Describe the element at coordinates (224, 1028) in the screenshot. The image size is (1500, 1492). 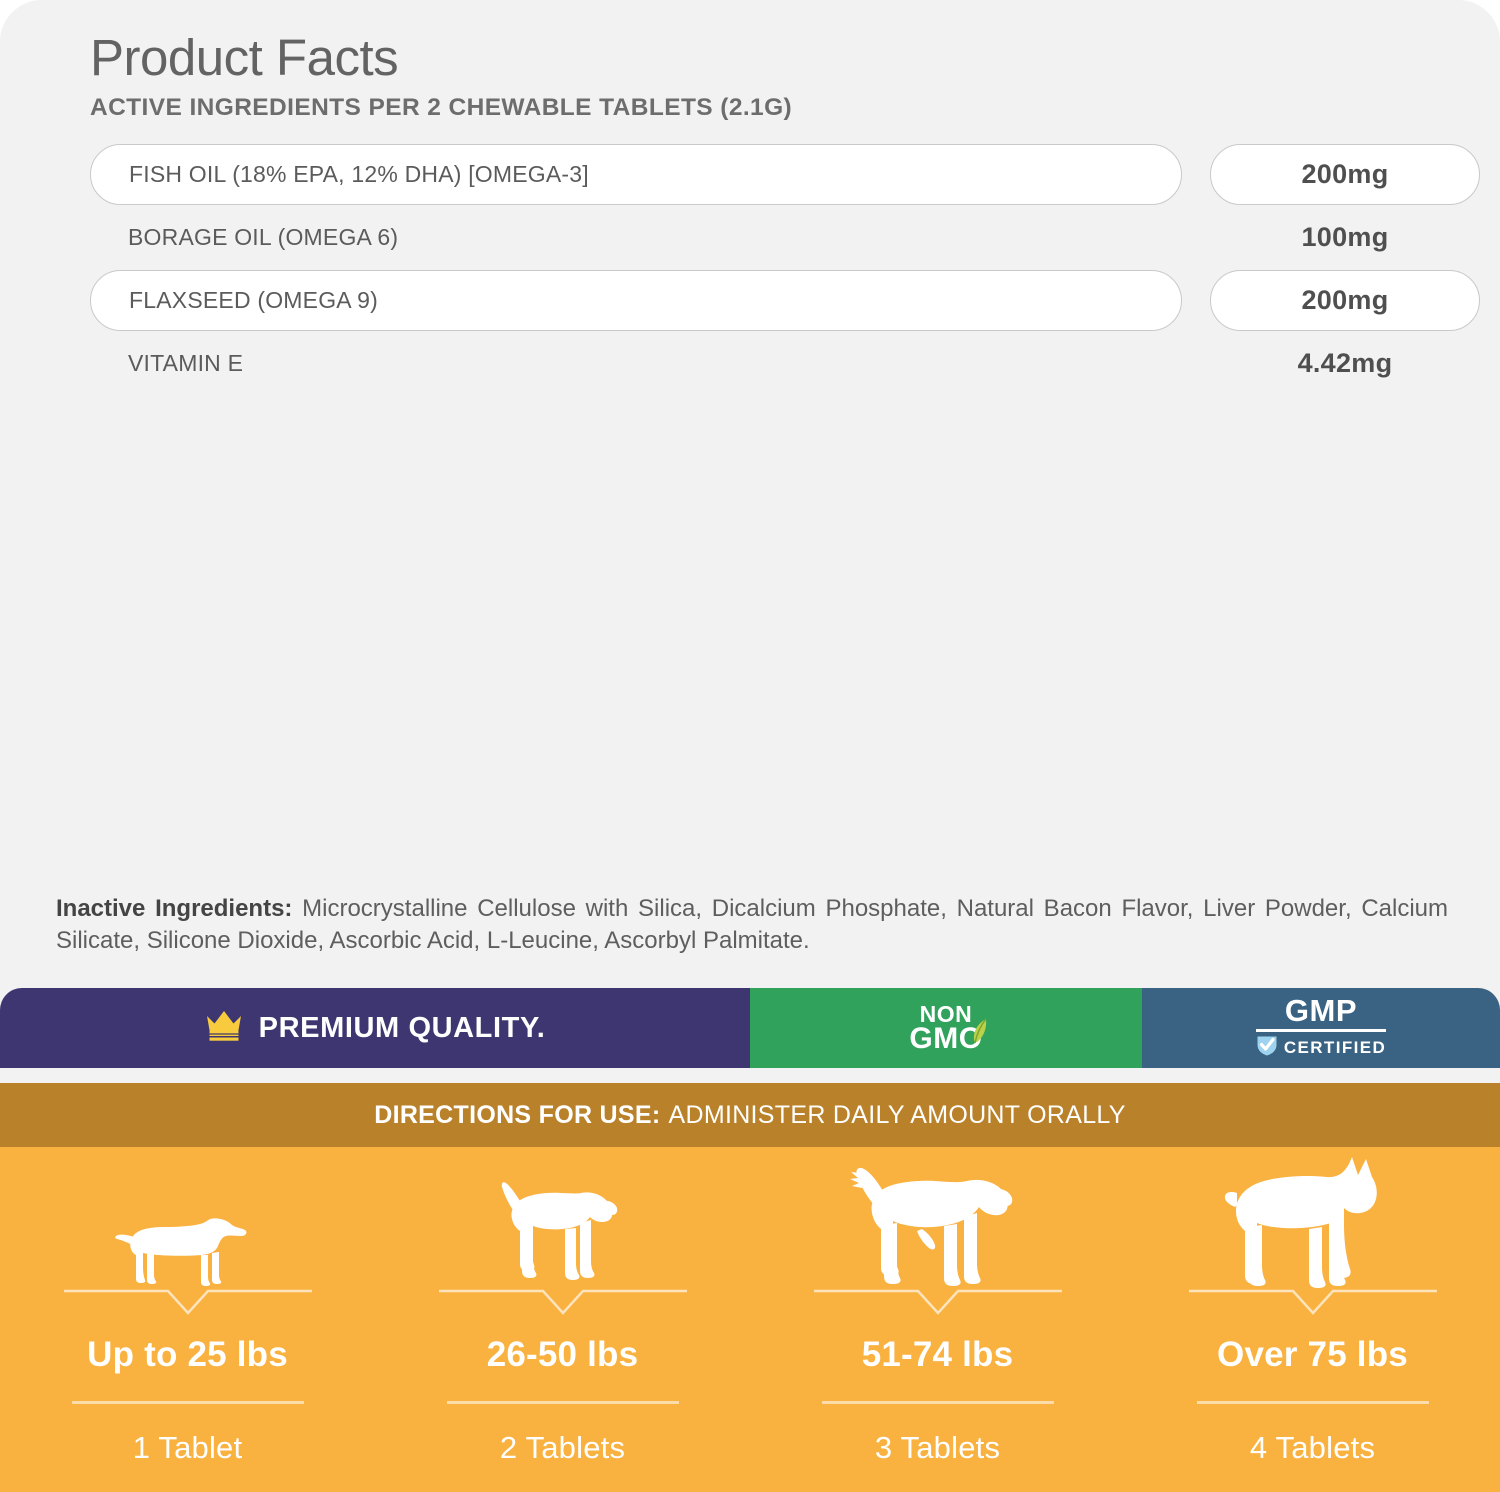
I see `crown-icon` at that location.